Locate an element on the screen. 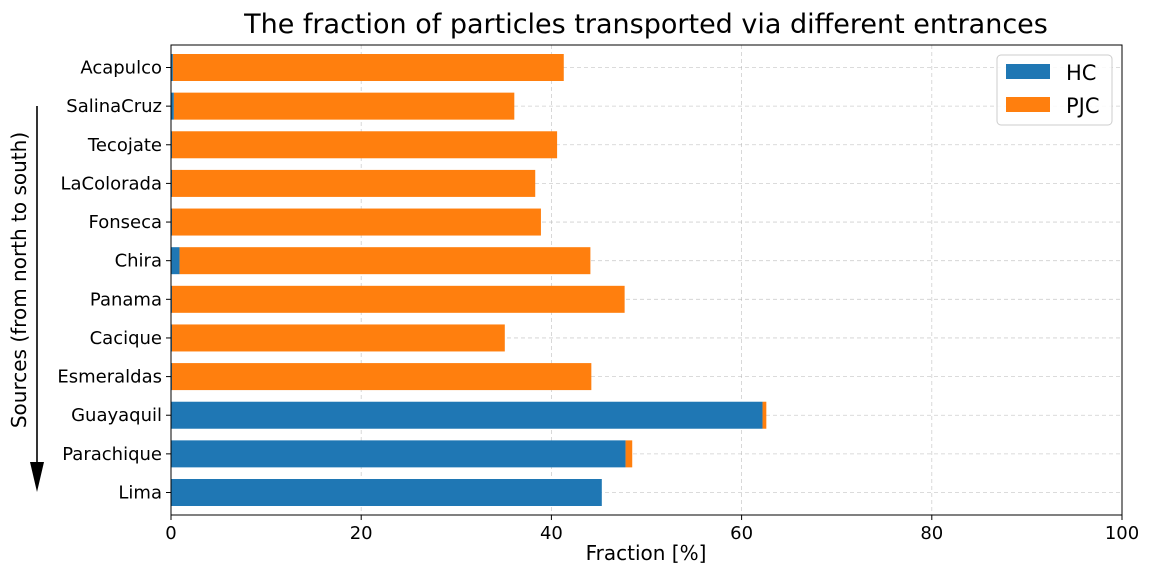 Image resolution: width=1152 pixels, height=576 pixels. y-tick-label: Fonseca is located at coordinates (125, 222).